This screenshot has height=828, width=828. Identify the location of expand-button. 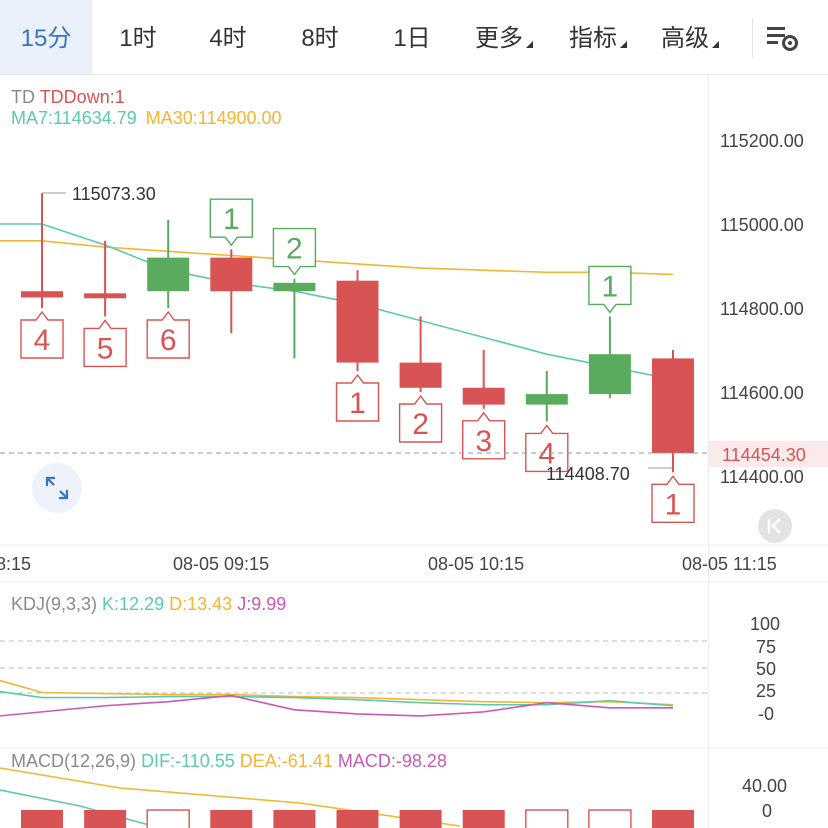
(57, 488).